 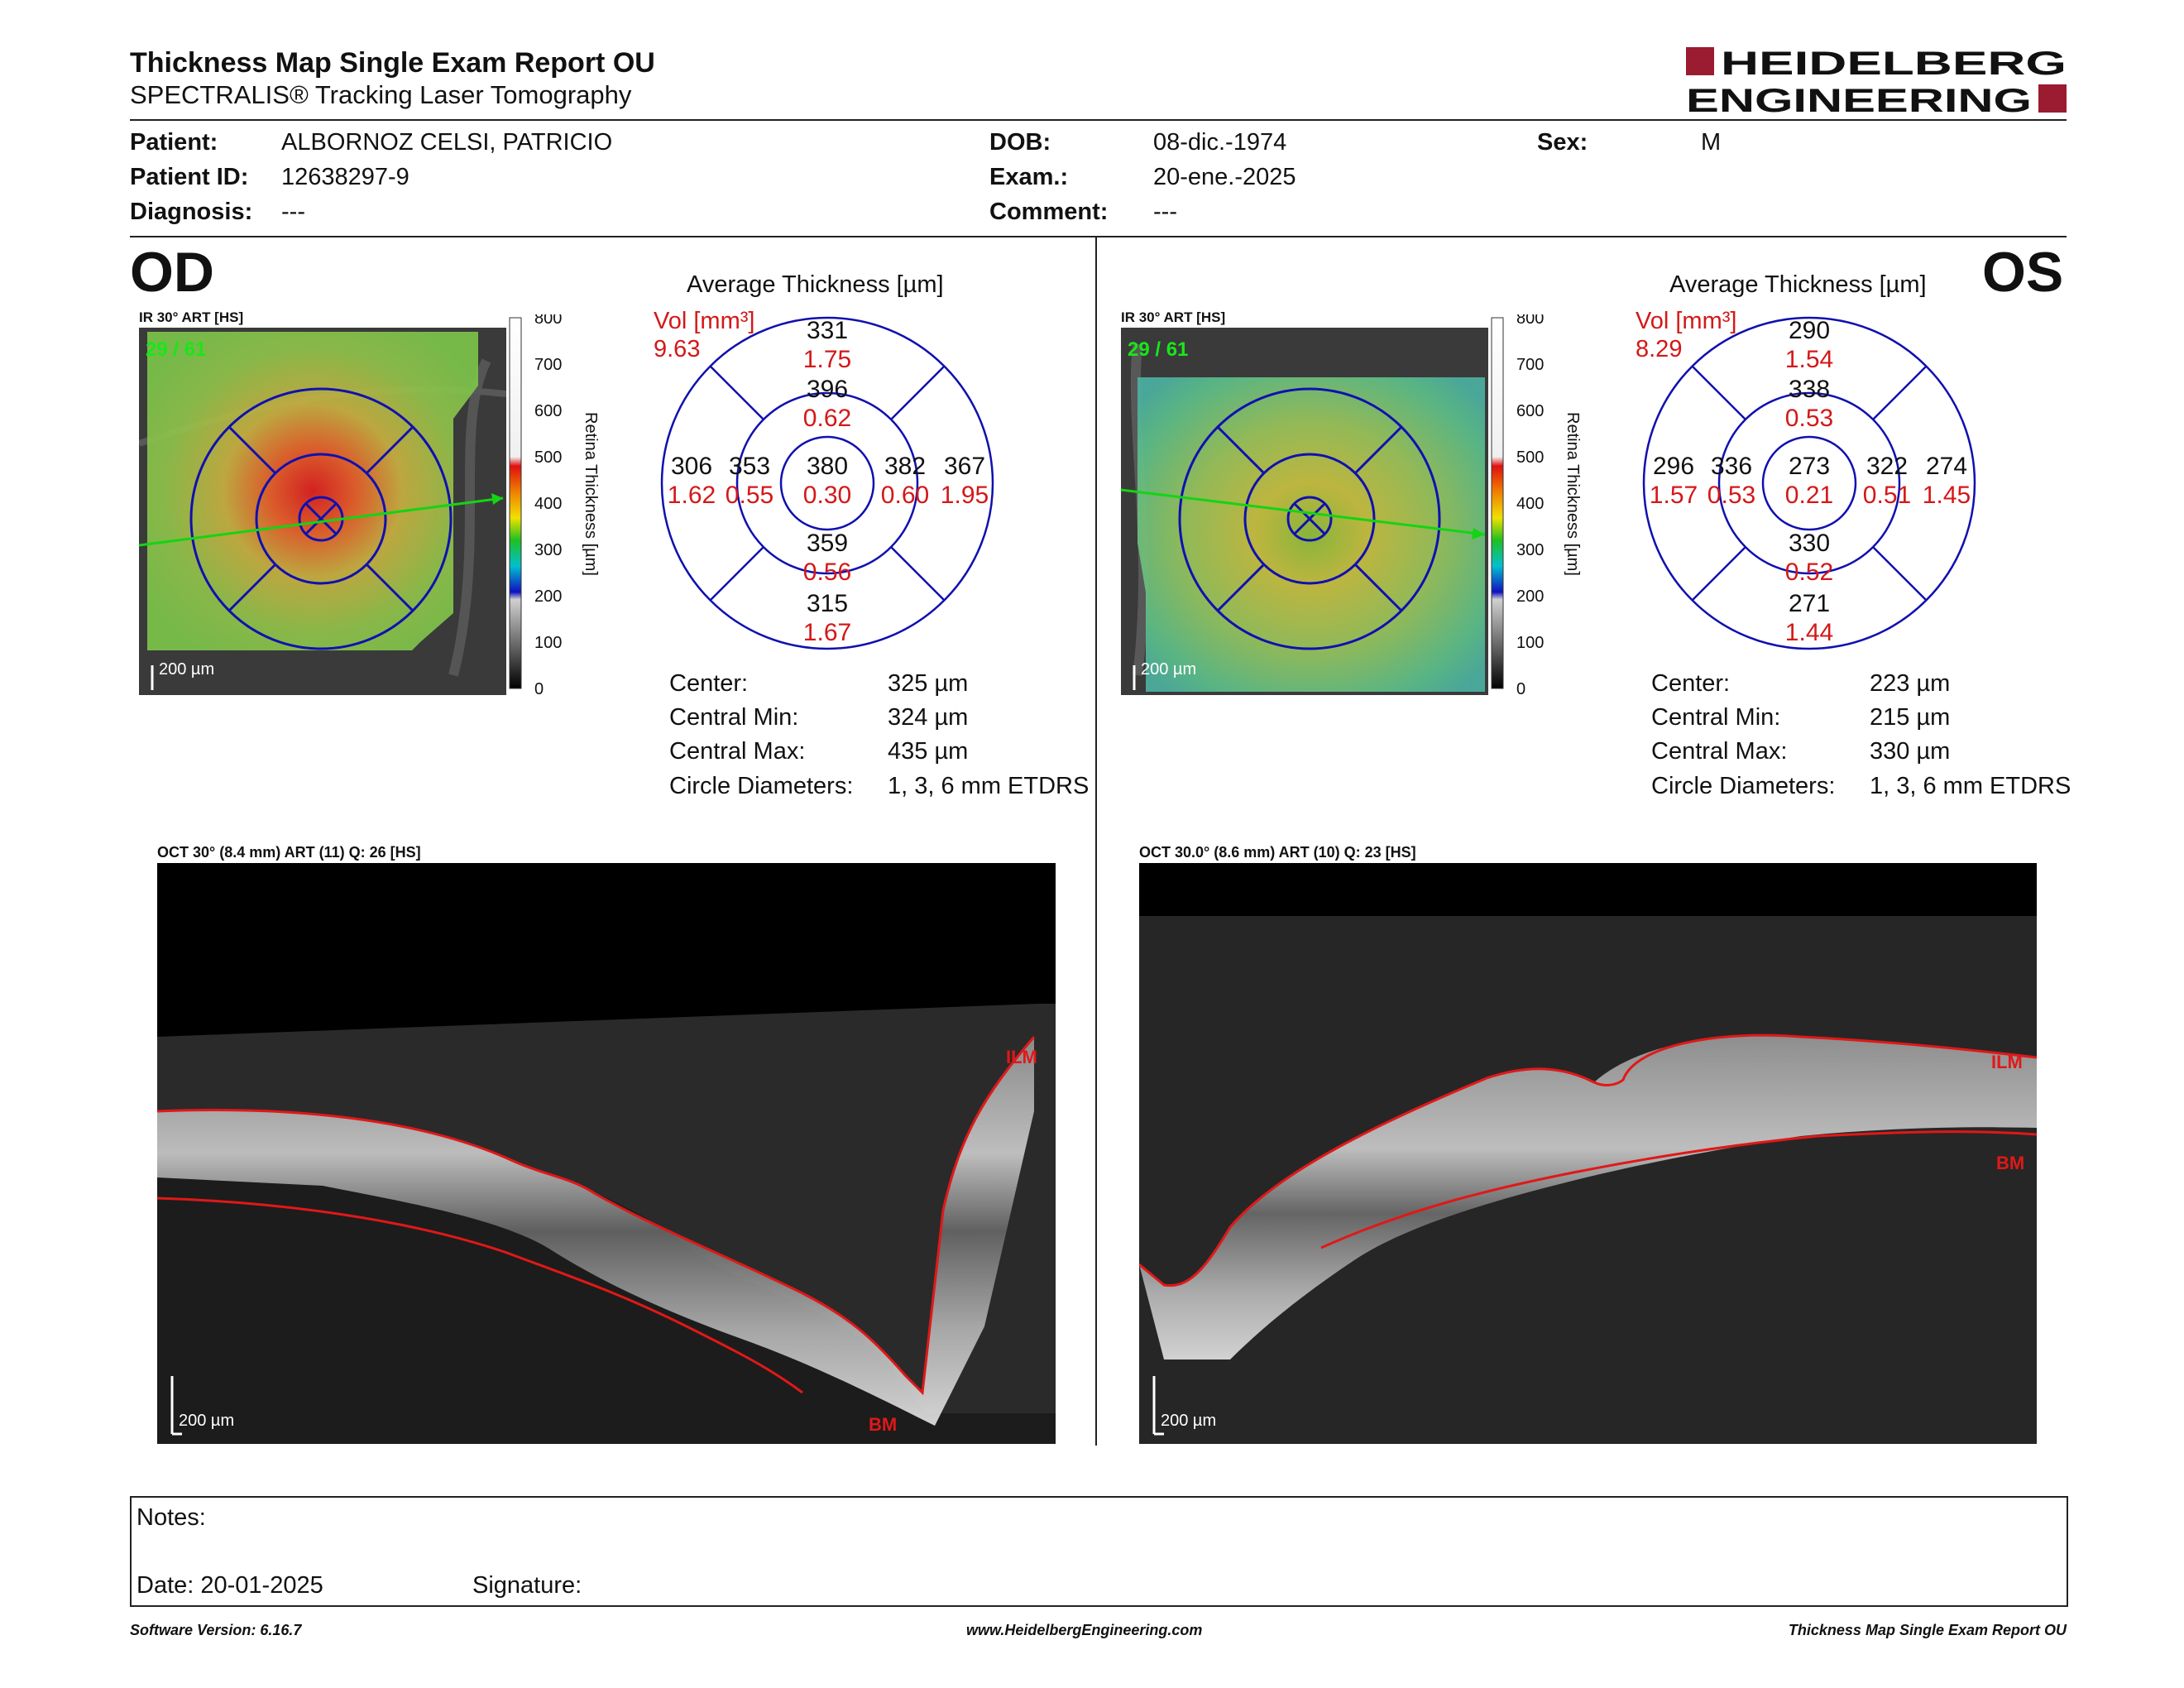 What do you see at coordinates (1084, 1630) in the screenshot?
I see `website-link: www.HeidelbergEngineering.com` at bounding box center [1084, 1630].